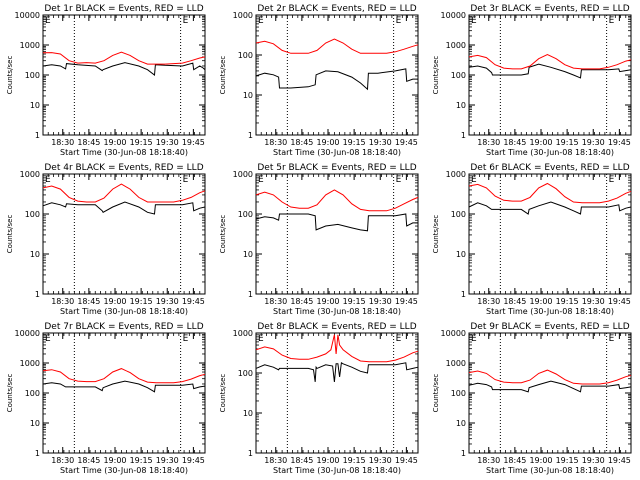 This screenshot has height=480, width=640. What do you see at coordinates (549, 327) in the screenshot?
I see `panel-title: Det 9r BLACK = Events, RED = LLD` at bounding box center [549, 327].